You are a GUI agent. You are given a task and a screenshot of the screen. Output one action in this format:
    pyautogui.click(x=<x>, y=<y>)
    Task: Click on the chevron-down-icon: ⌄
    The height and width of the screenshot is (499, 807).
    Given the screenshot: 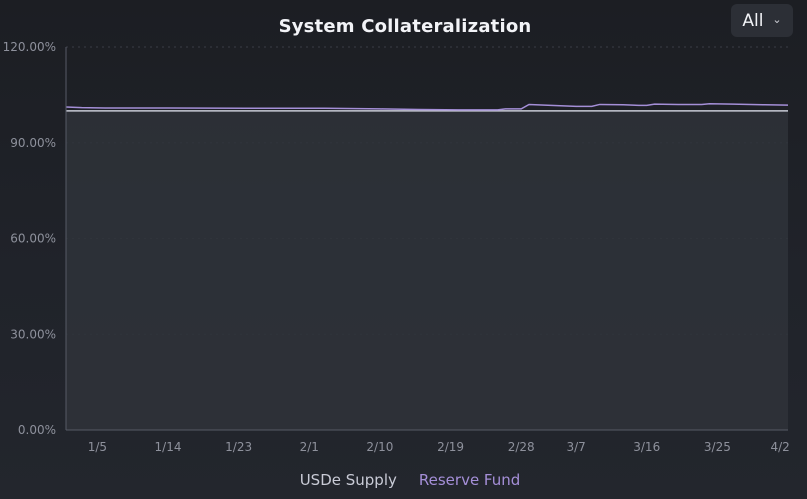 What is the action you would take?
    pyautogui.click(x=777, y=19)
    